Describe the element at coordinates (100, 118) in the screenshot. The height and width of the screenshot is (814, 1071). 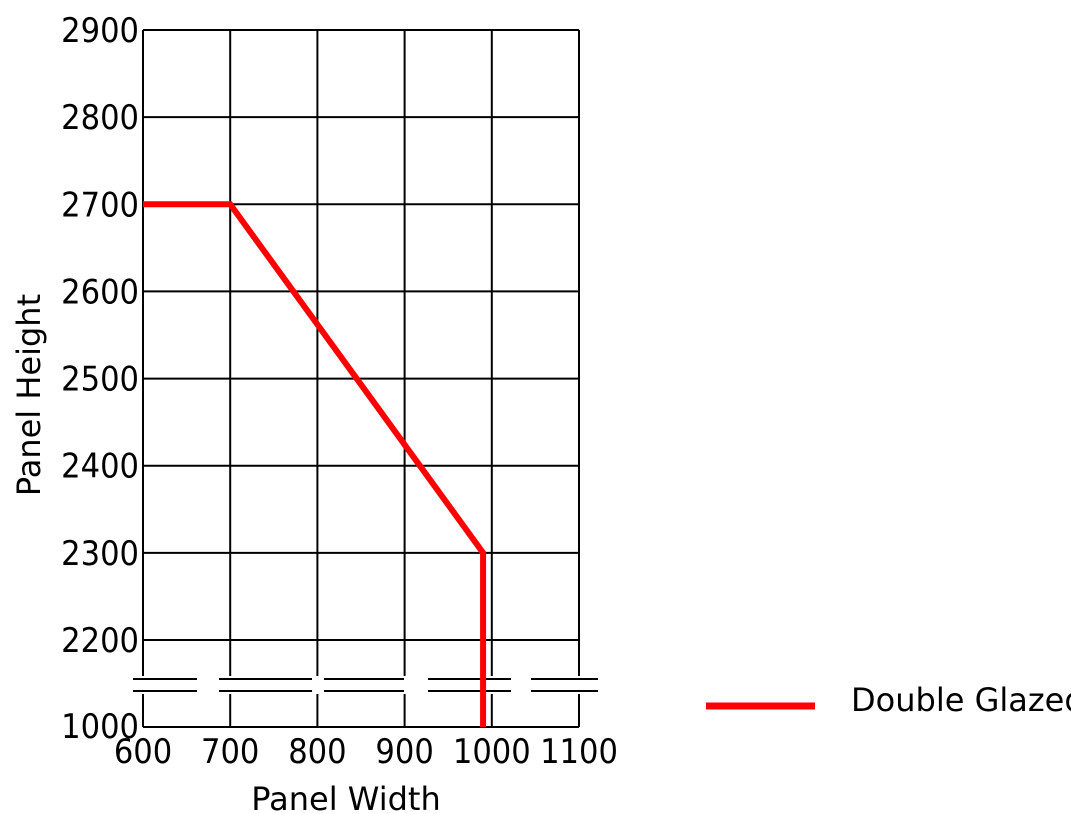
I see `y-tick-label: 2800` at that location.